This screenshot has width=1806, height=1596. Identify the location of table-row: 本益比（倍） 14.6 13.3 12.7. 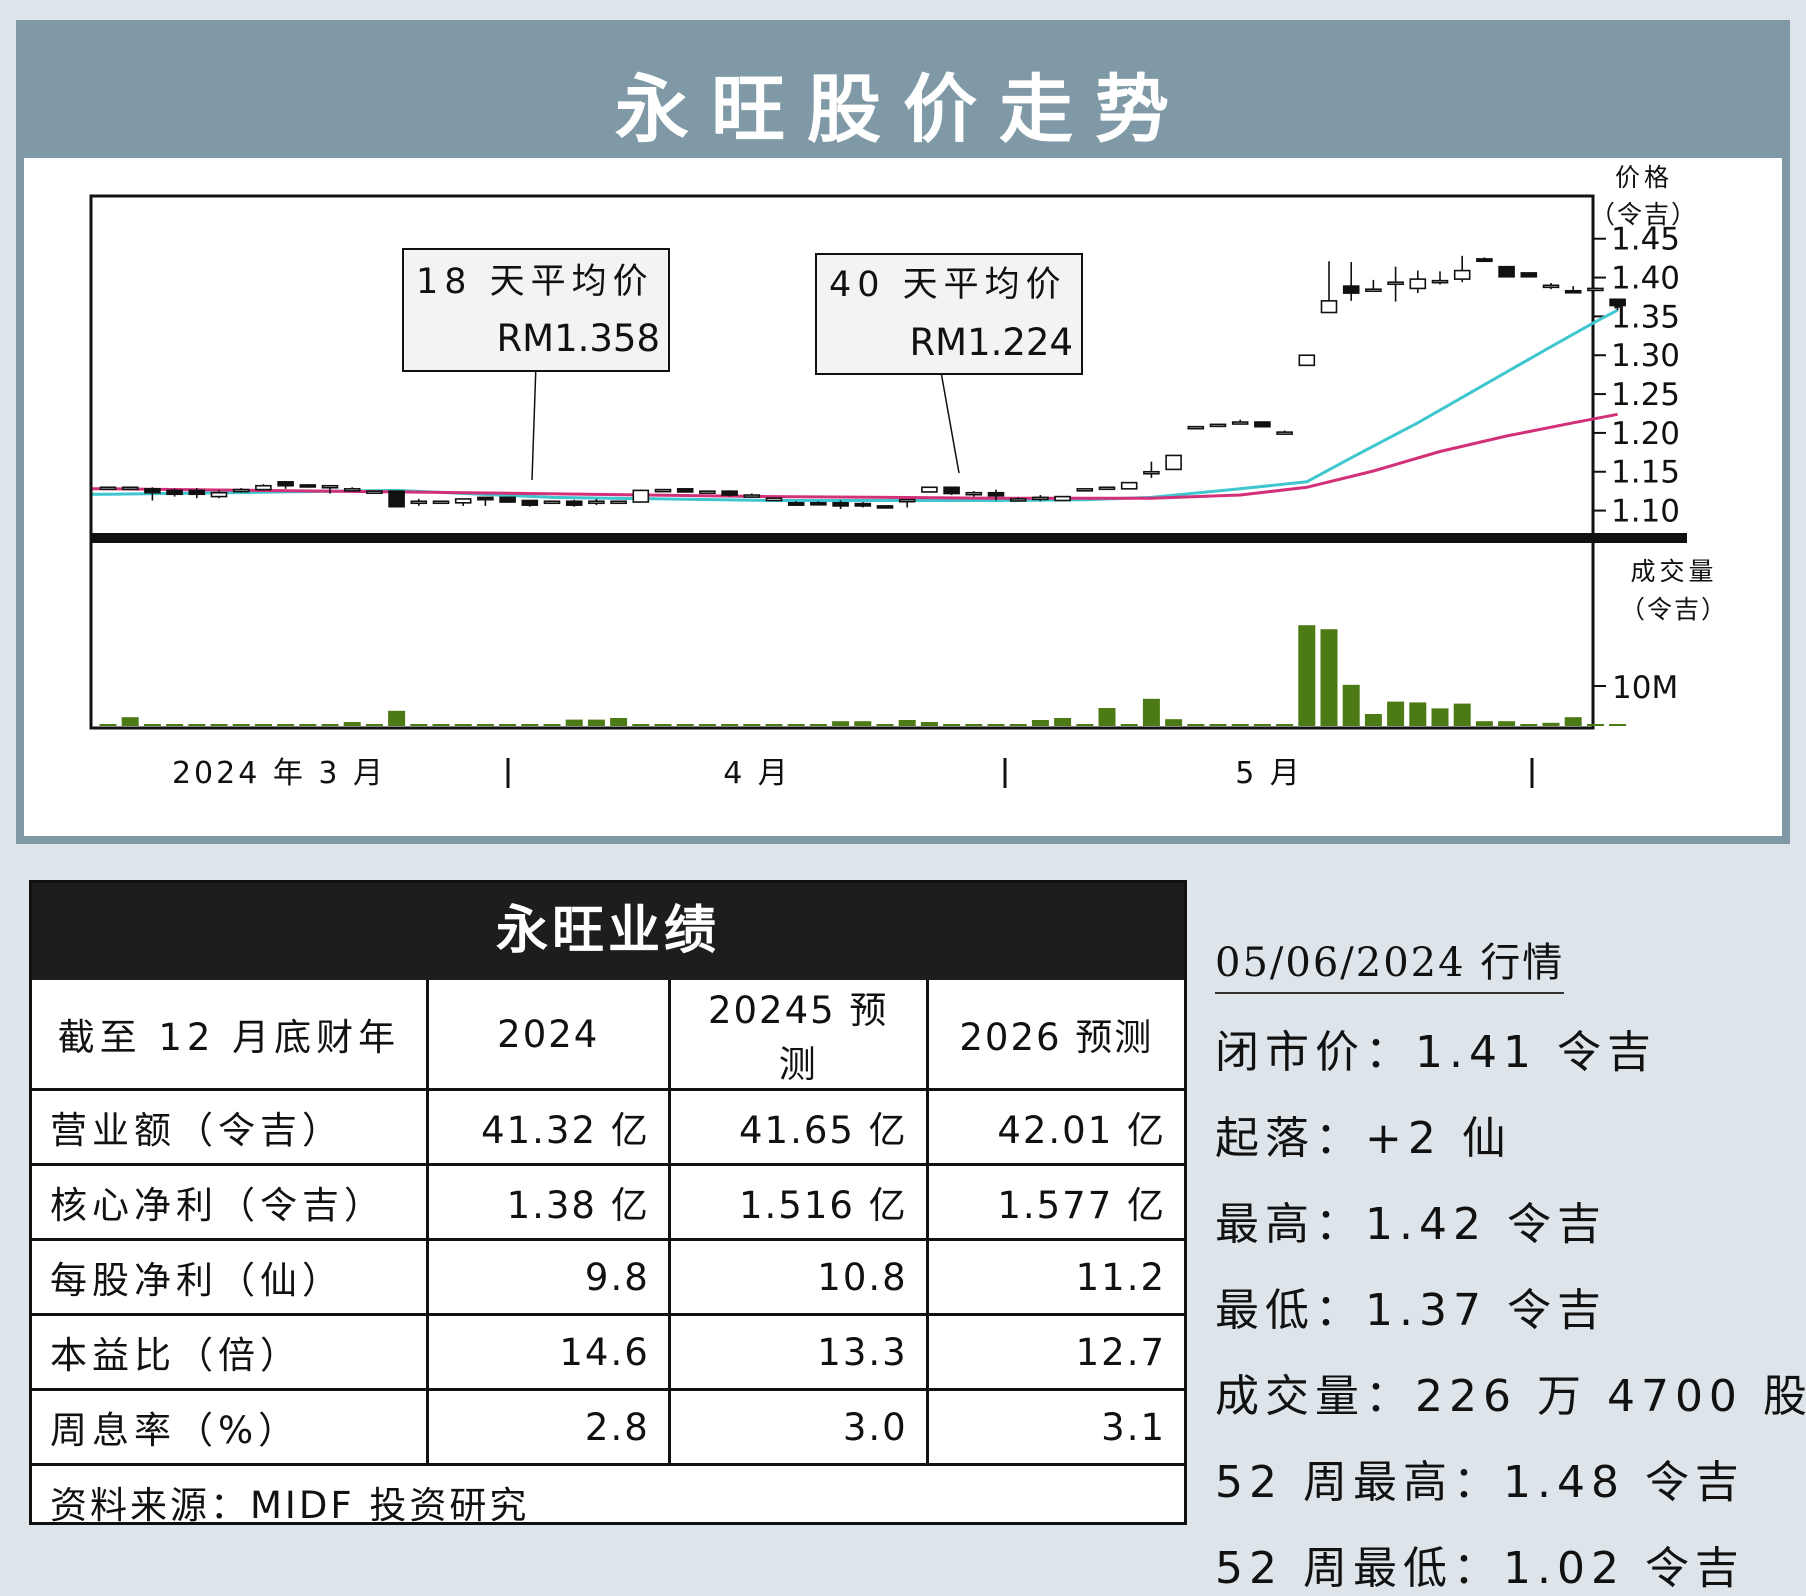
(608, 1352).